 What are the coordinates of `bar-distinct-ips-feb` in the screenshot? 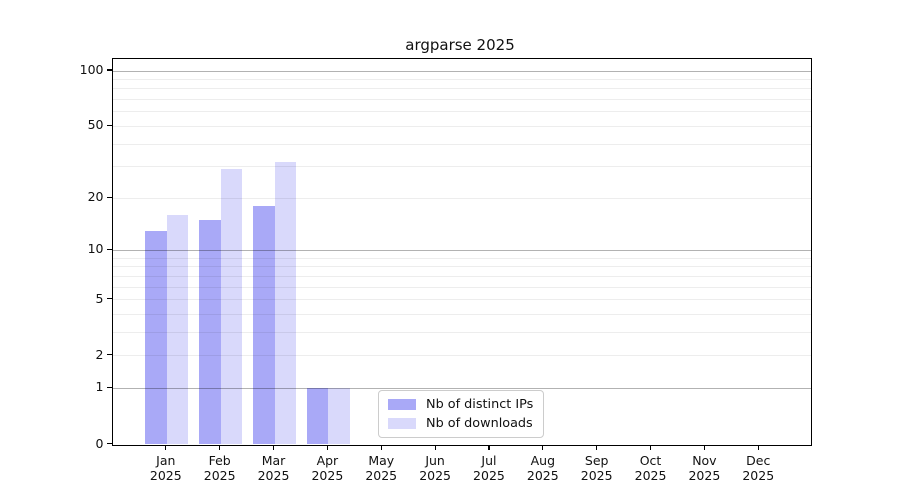 It's located at (209, 332).